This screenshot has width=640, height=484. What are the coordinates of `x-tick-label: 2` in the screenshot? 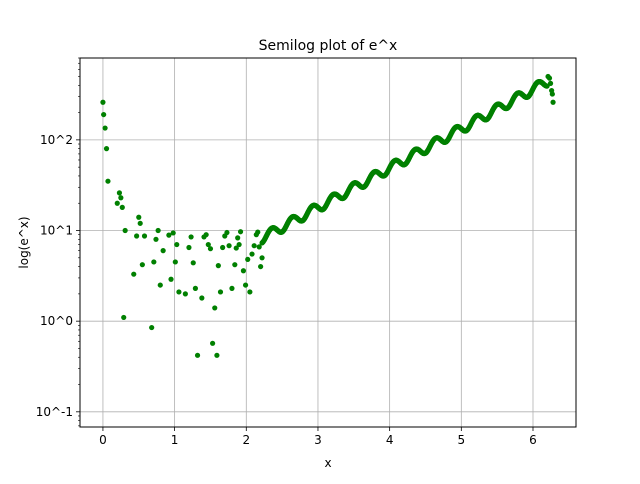 It's located at (246, 440).